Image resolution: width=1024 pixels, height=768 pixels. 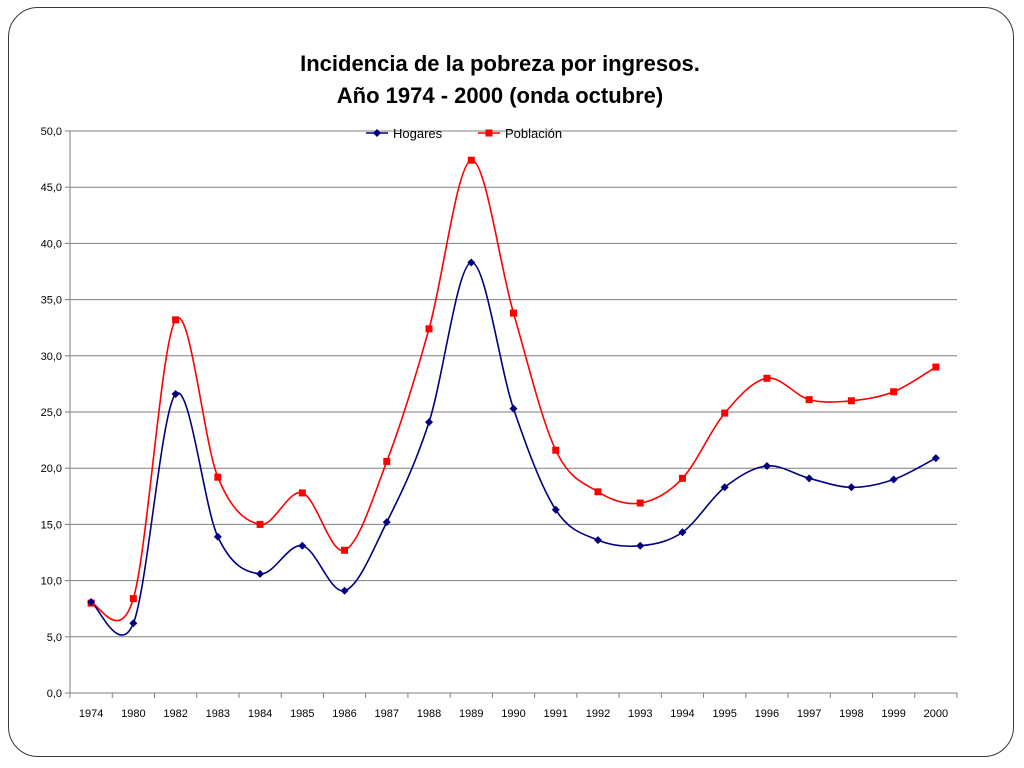 What do you see at coordinates (555, 714) in the screenshot?
I see `x-tick-label: 1991` at bounding box center [555, 714].